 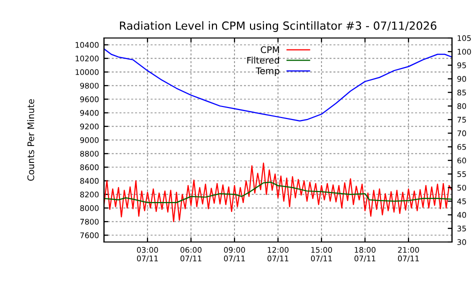 What do you see at coordinates (263, 60) in the screenshot?
I see `legend-label: Filtered` at bounding box center [263, 60].